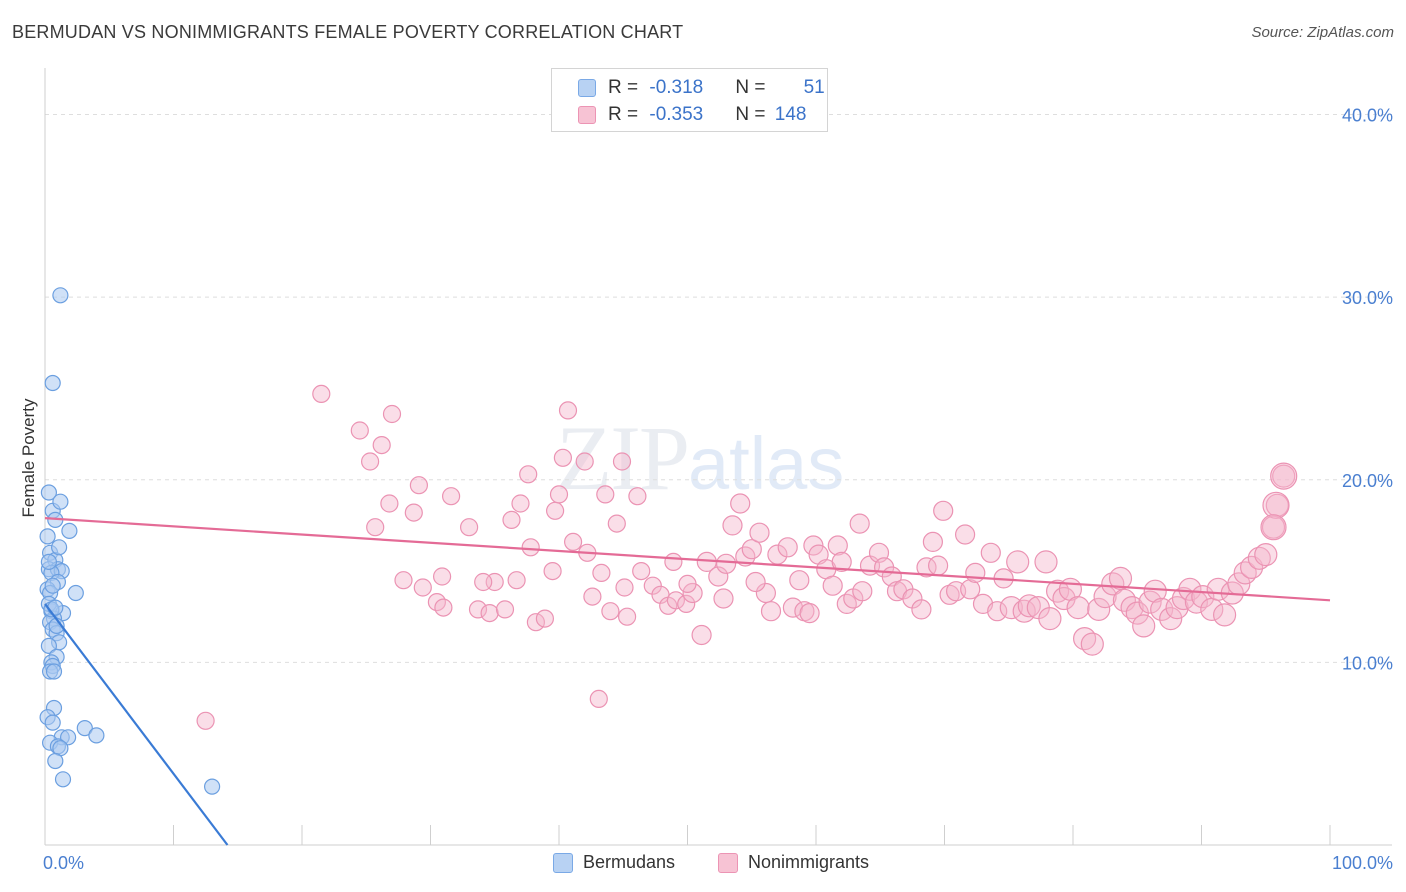 This screenshot has height=892, width=1406. Describe the element at coordinates (700, 458) in the screenshot. I see `watermark: ZIPatlas` at that location.